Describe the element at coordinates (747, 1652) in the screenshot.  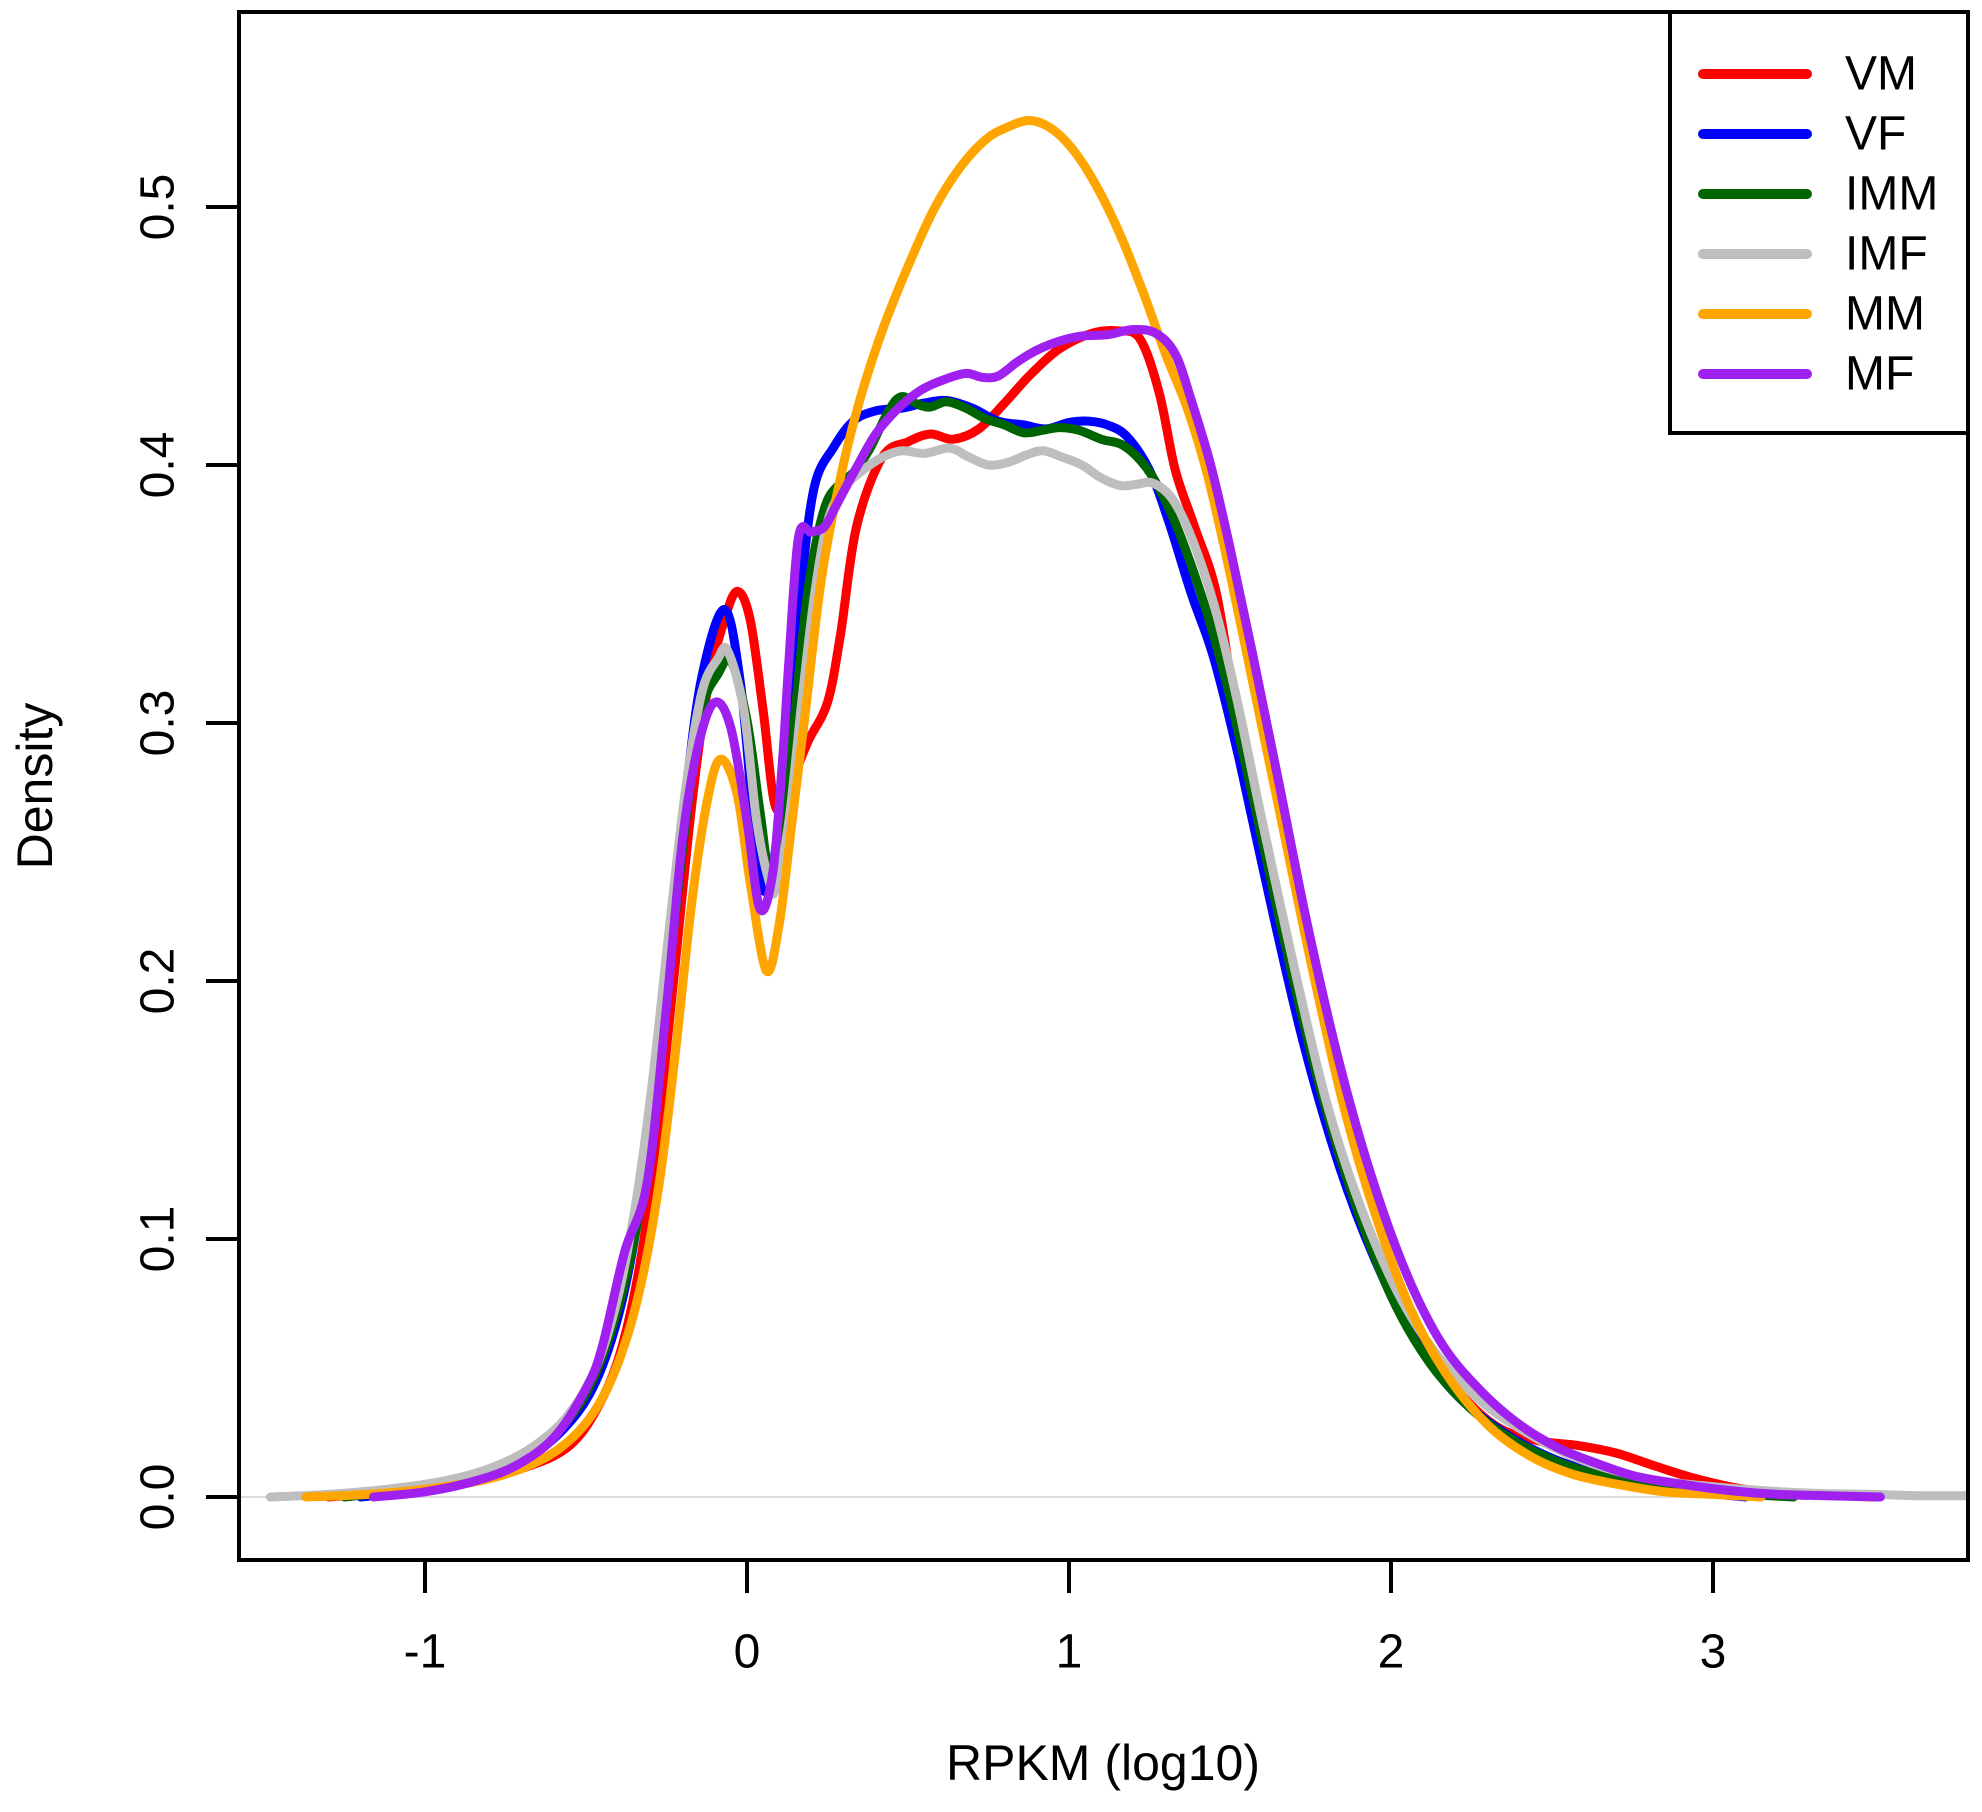
I see `x-tick-label: 0` at that location.